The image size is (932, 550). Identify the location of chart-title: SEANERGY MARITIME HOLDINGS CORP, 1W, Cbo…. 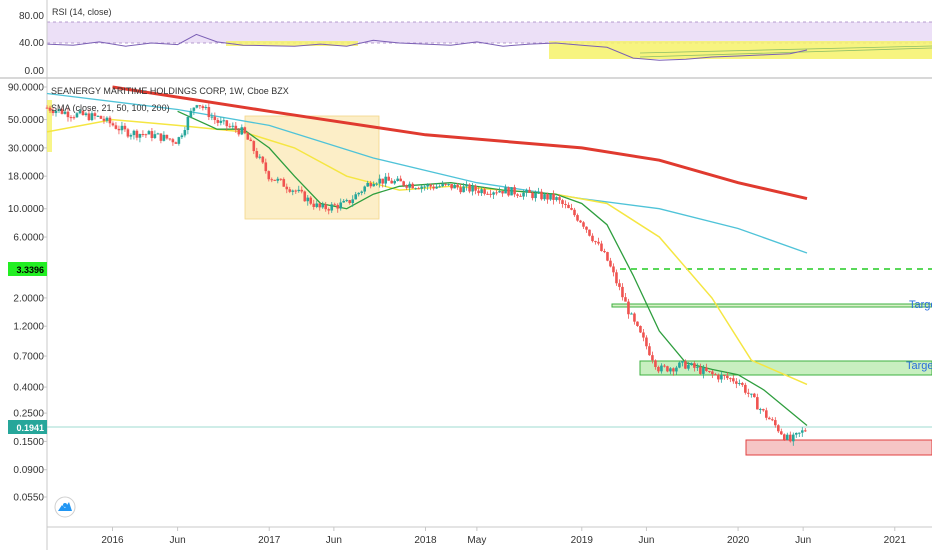
(170, 91).